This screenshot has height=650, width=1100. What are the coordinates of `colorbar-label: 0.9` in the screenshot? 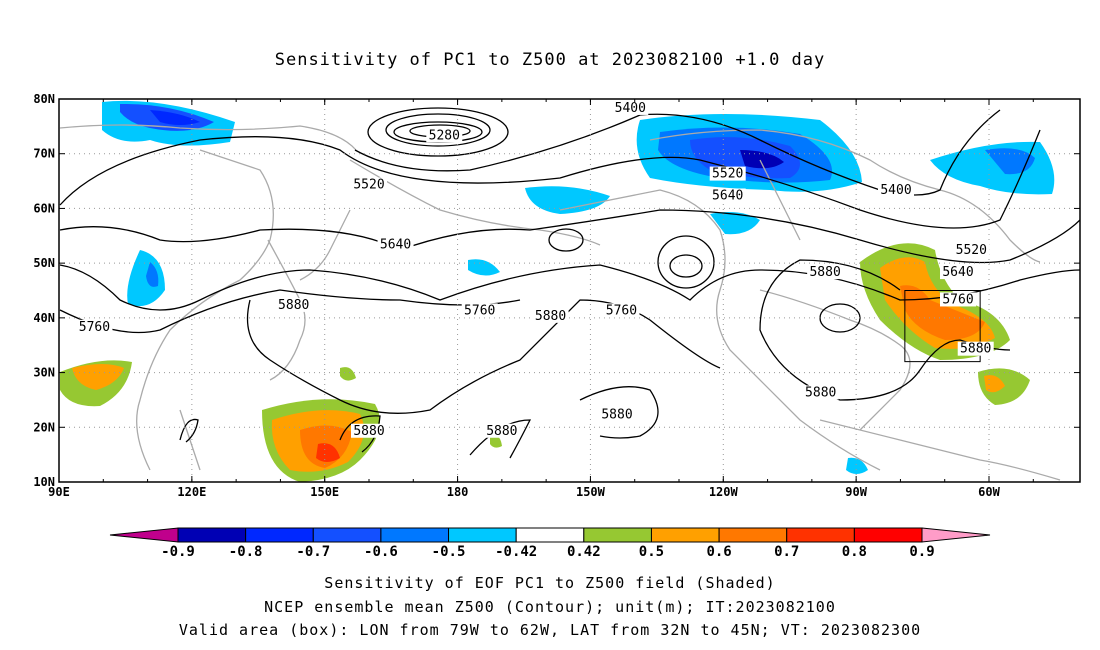 It's located at (921, 552).